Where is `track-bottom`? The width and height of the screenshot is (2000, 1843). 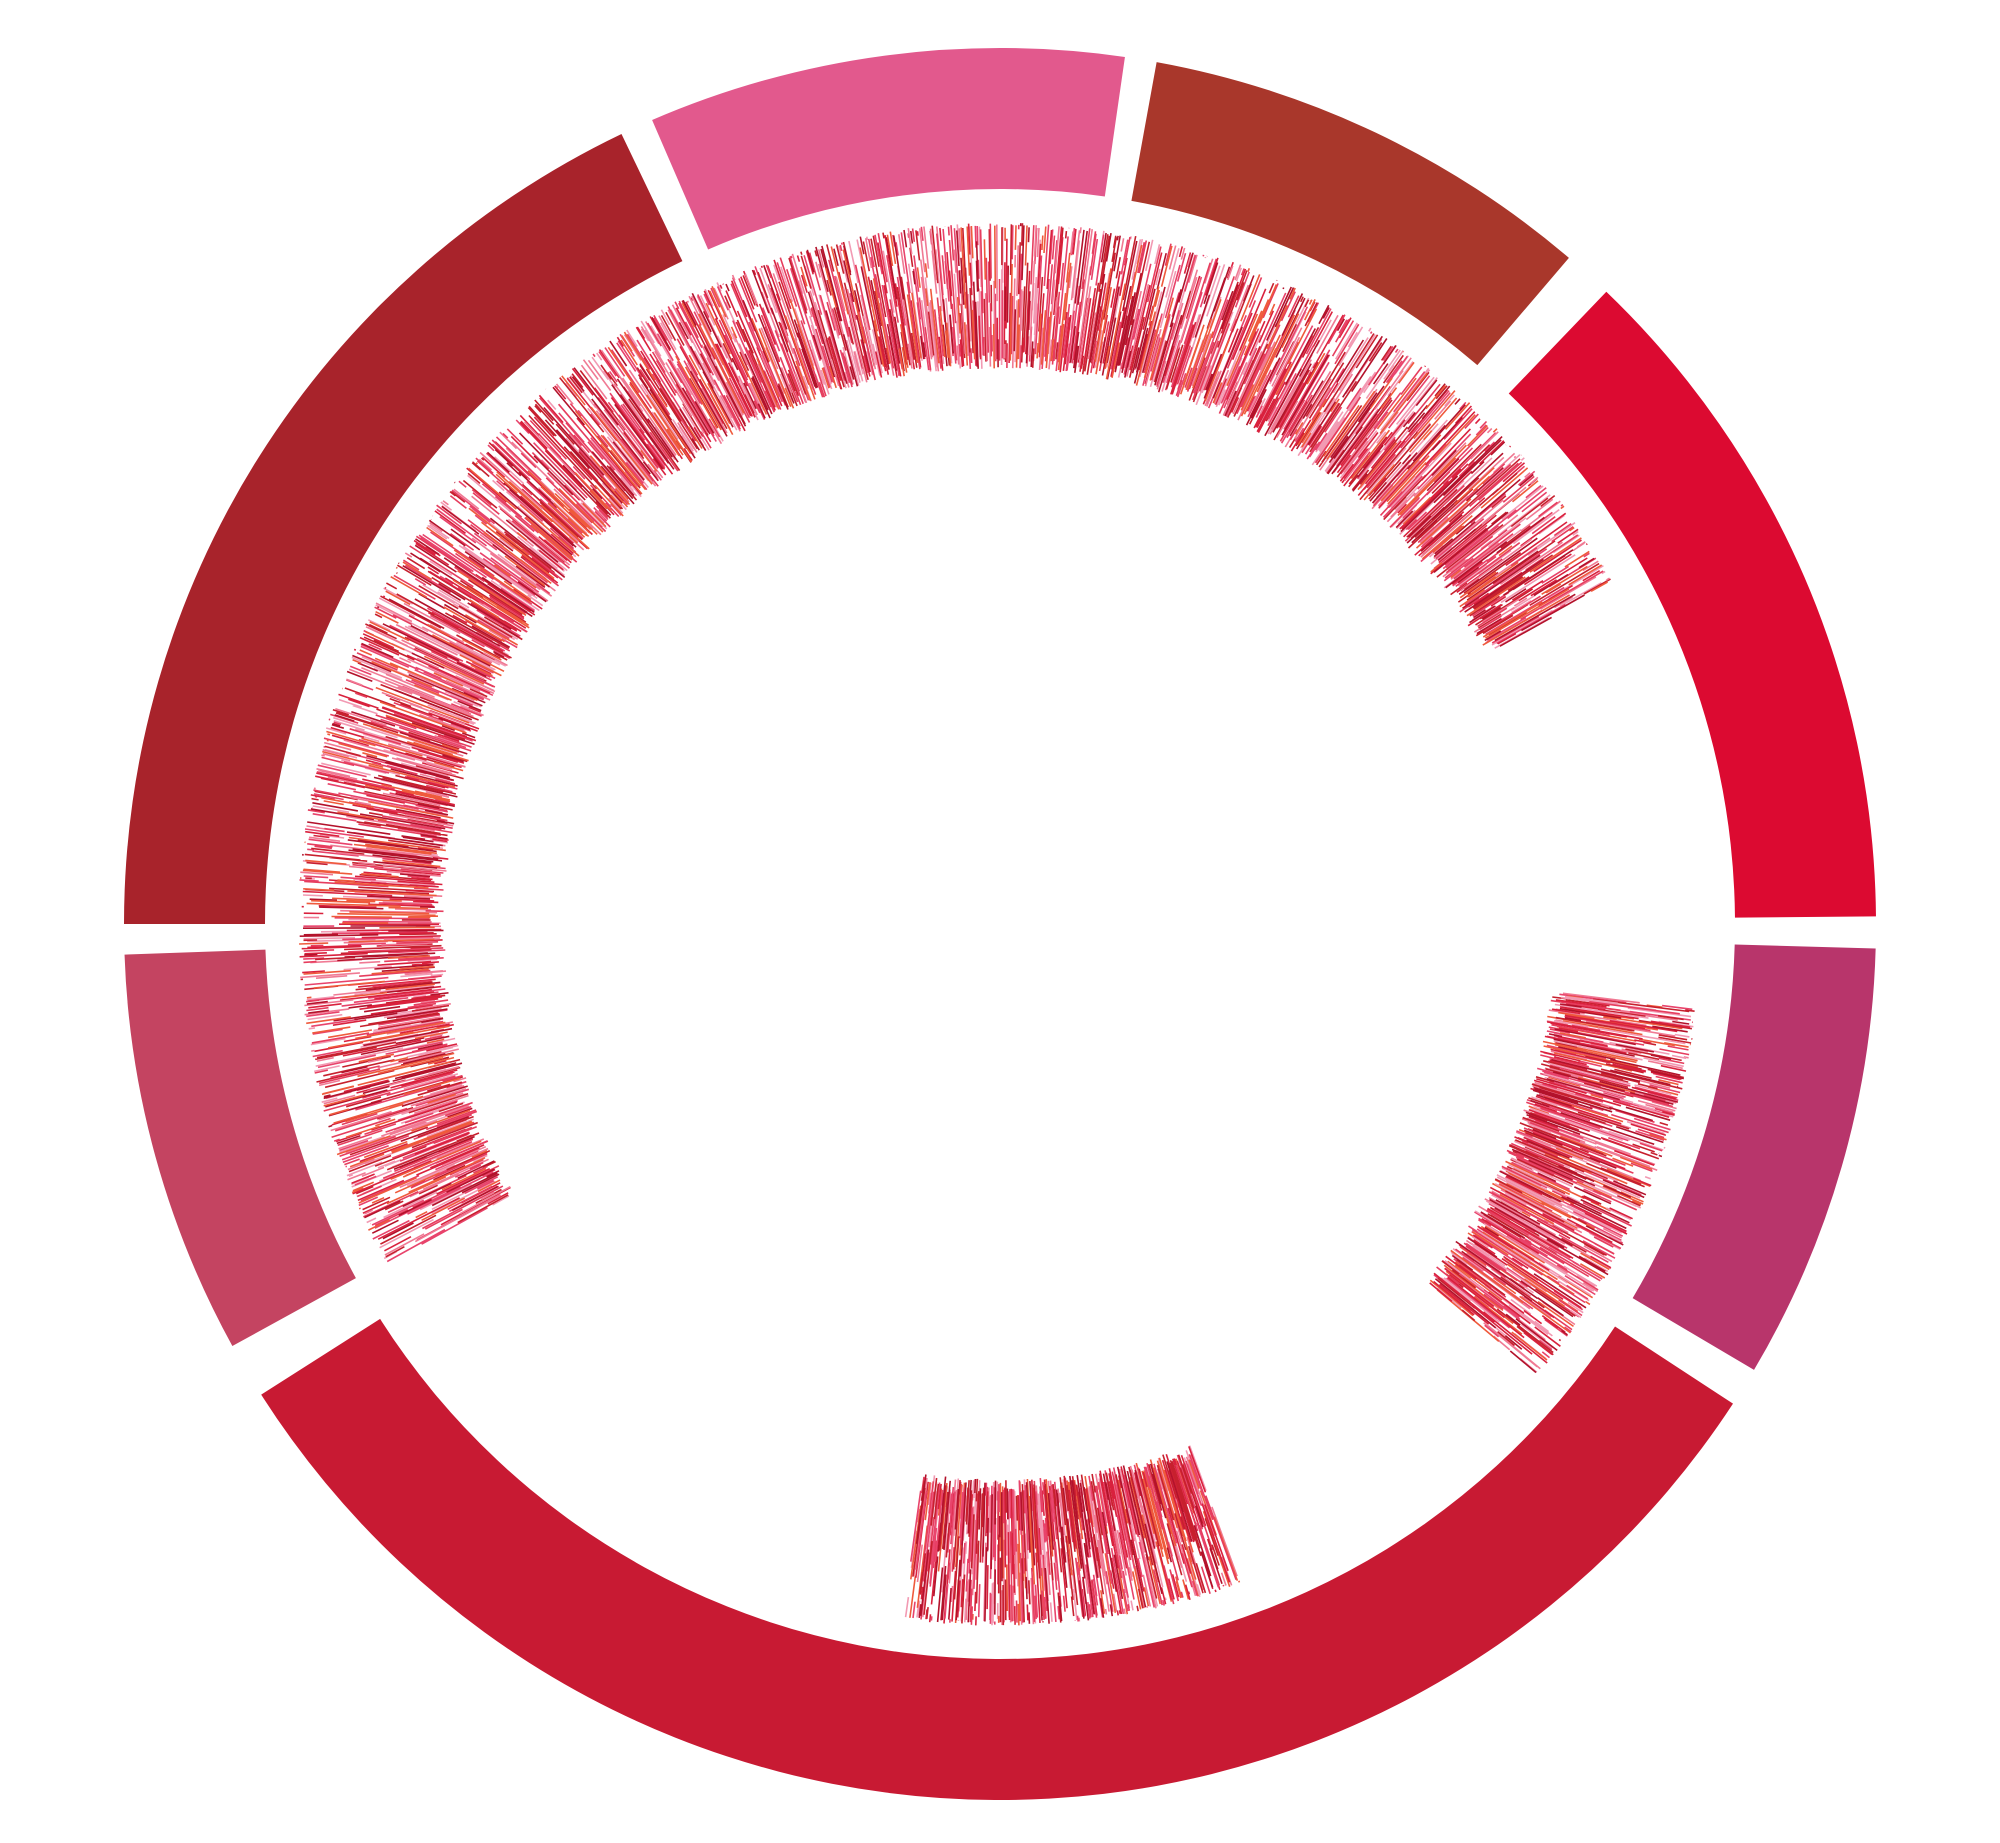
track-bottom is located at coordinates (1072, 1535).